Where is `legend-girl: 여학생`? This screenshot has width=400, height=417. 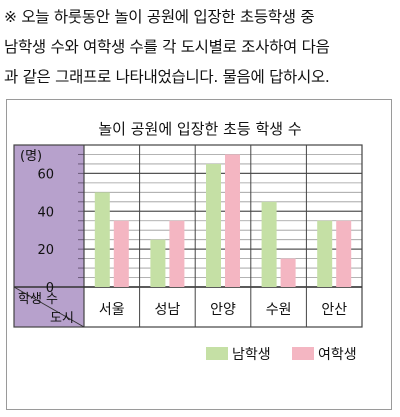
legend-girl: 여학생 is located at coordinates (324, 354).